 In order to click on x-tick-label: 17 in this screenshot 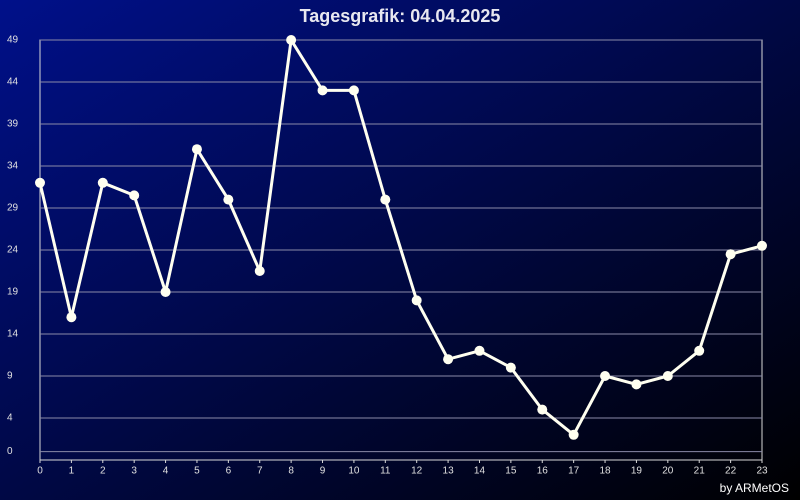, I will do `click(574, 471)`.